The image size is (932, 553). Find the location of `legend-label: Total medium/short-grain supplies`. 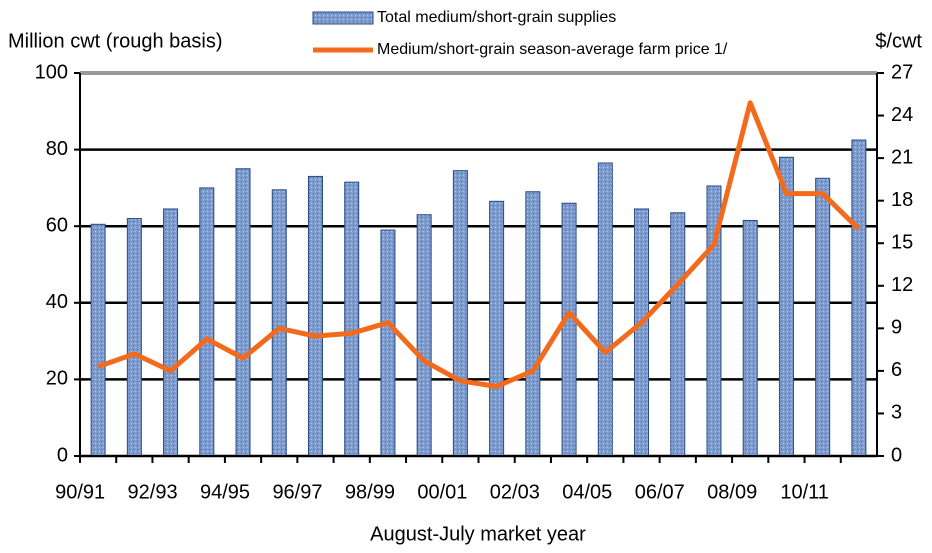

legend-label: Total medium/short-grain supplies is located at coordinates (496, 17).